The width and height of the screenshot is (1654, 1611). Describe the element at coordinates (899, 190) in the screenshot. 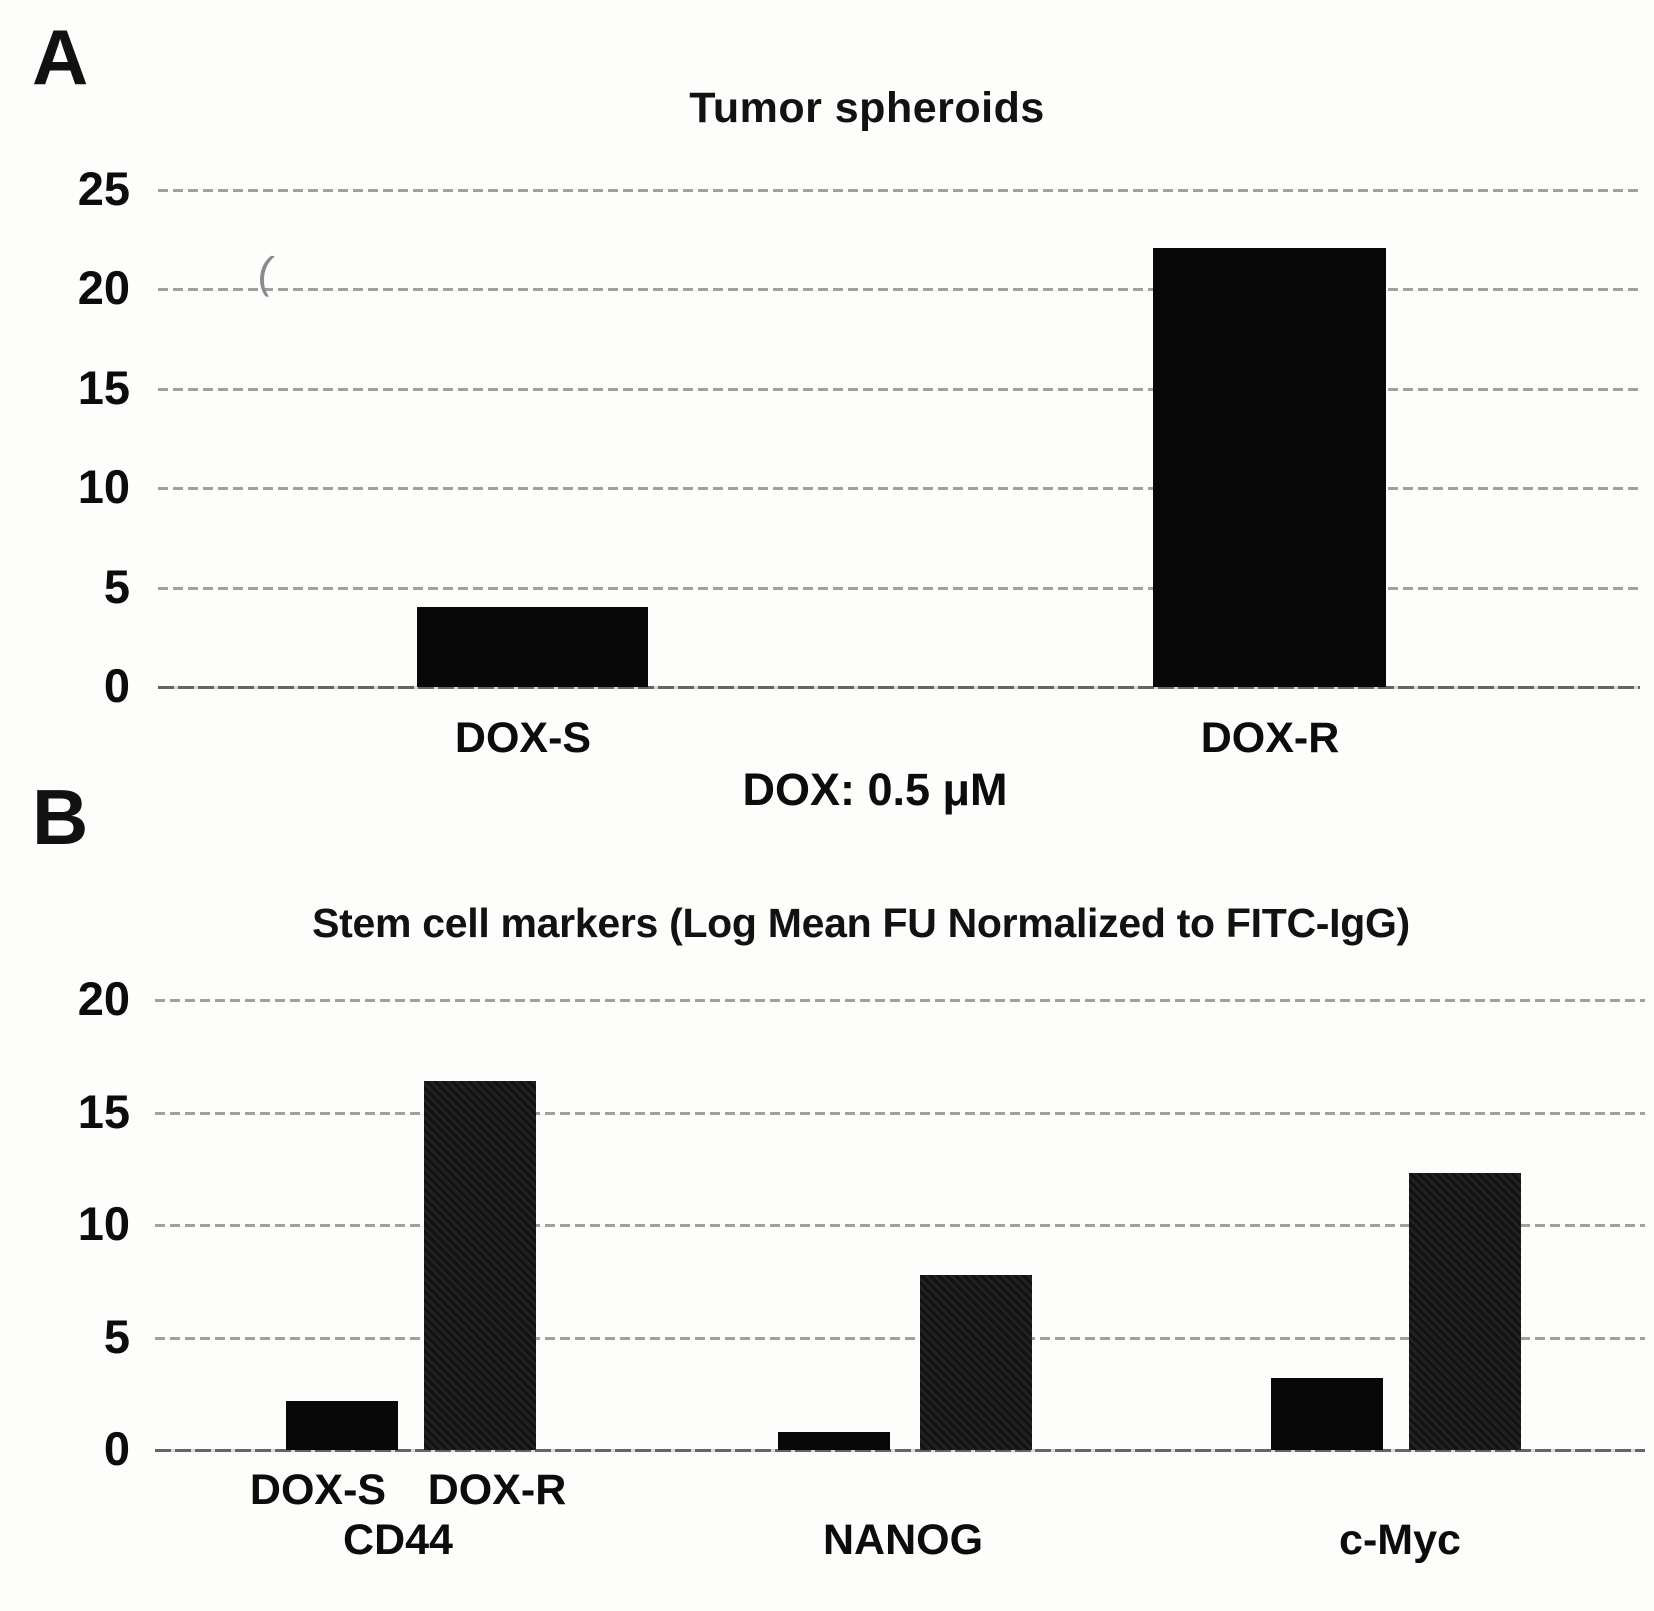

I see `gridline-y25` at that location.